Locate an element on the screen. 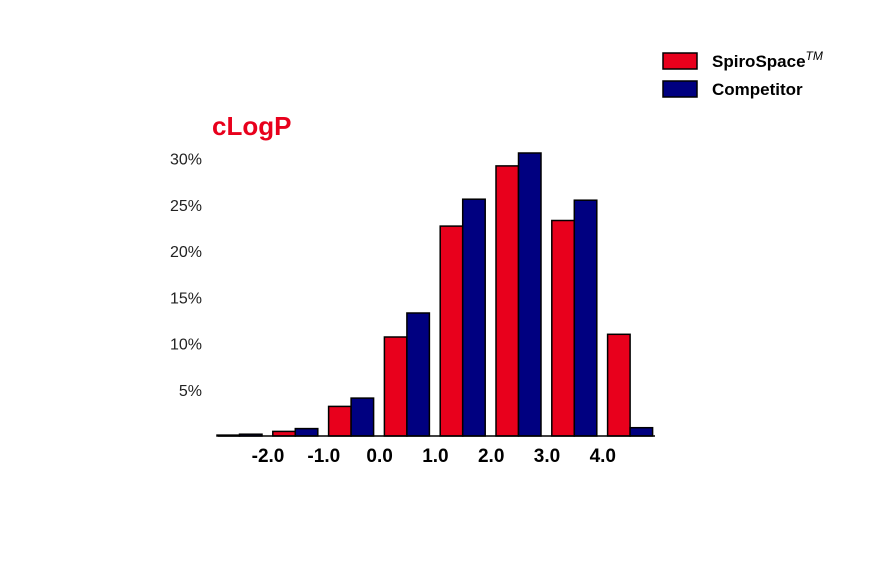 This screenshot has height=573, width=890. x-tick-label: 3.0 is located at coordinates (547, 456).